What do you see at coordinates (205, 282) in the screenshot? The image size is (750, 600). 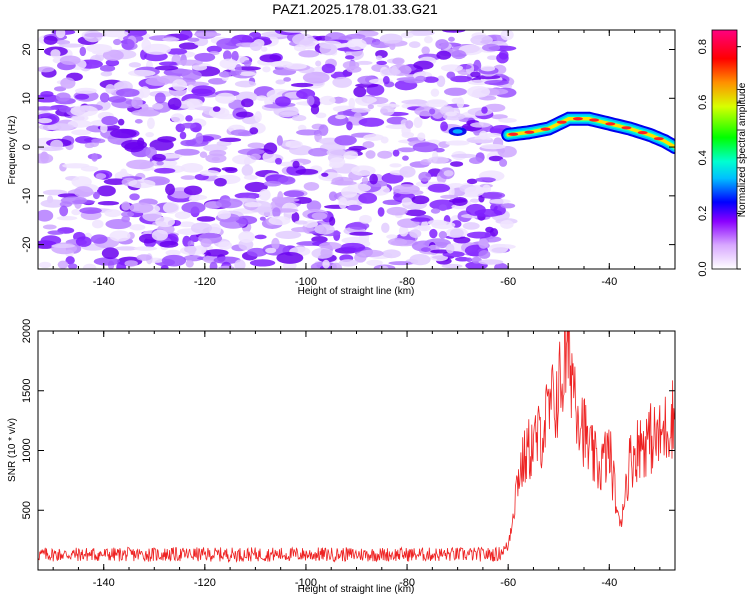 I see `x-tick-label: -120` at bounding box center [205, 282].